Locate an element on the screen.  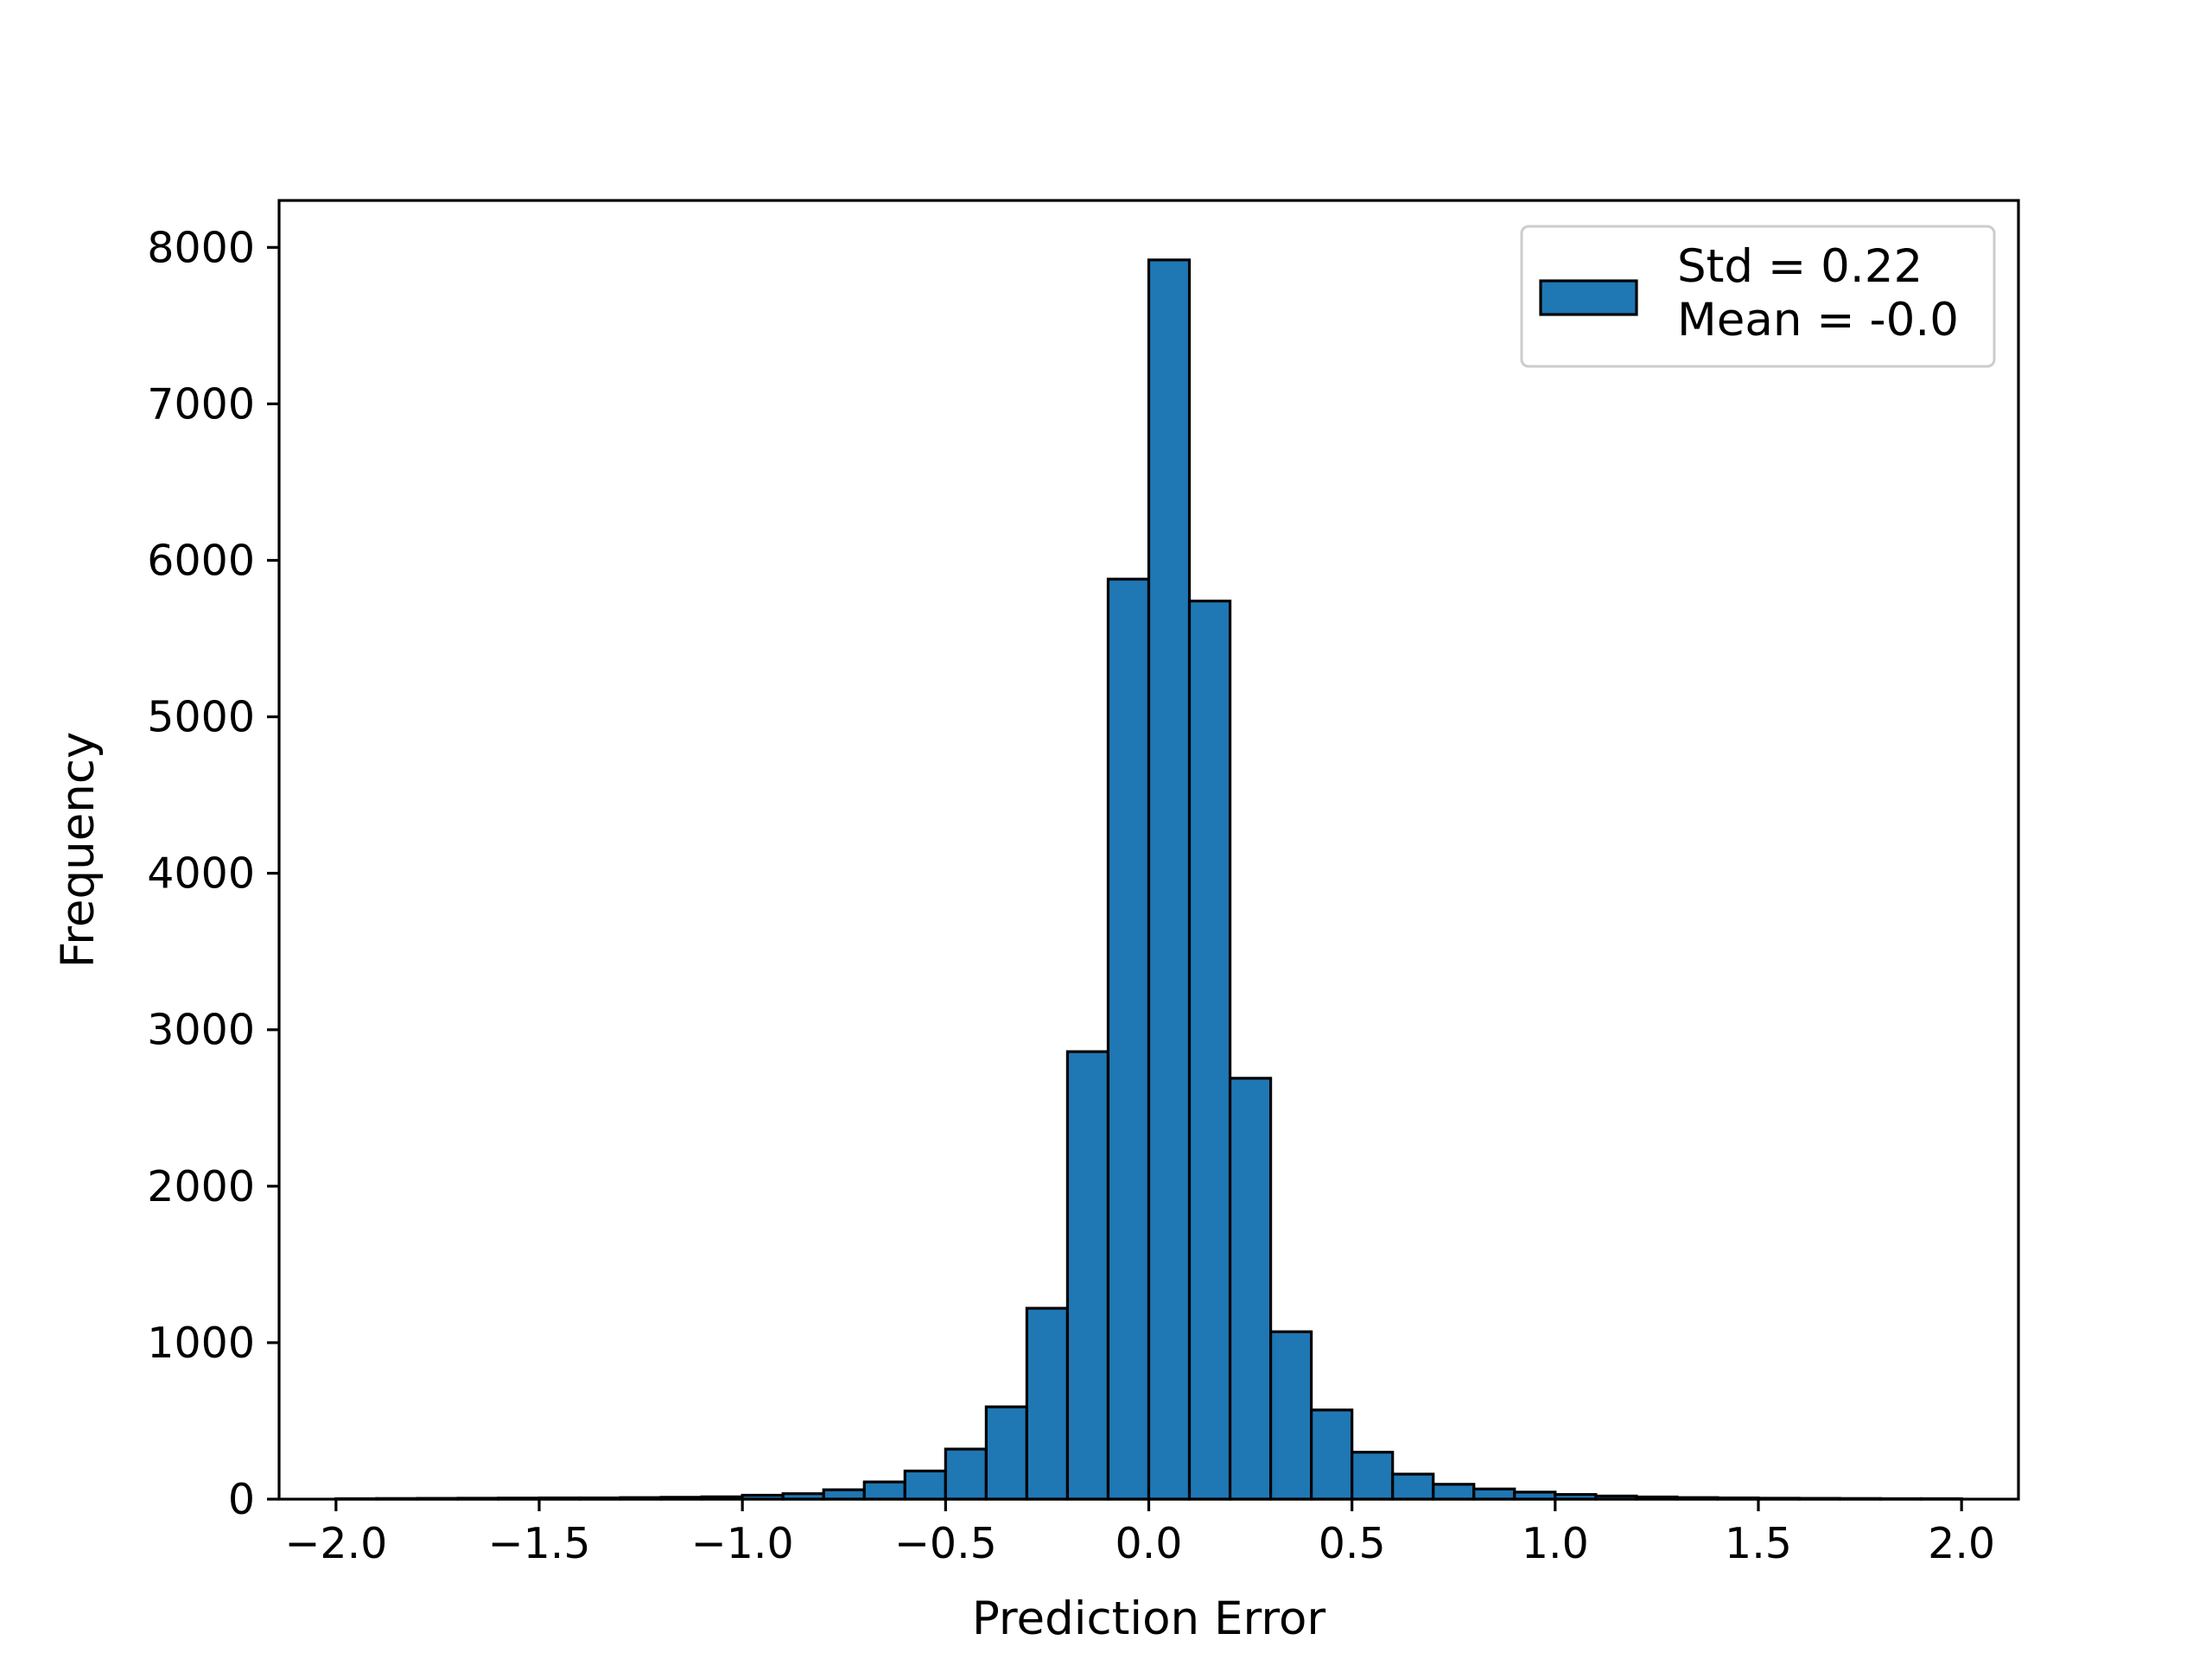
y-tick-label: 6000 is located at coordinates (201, 560).